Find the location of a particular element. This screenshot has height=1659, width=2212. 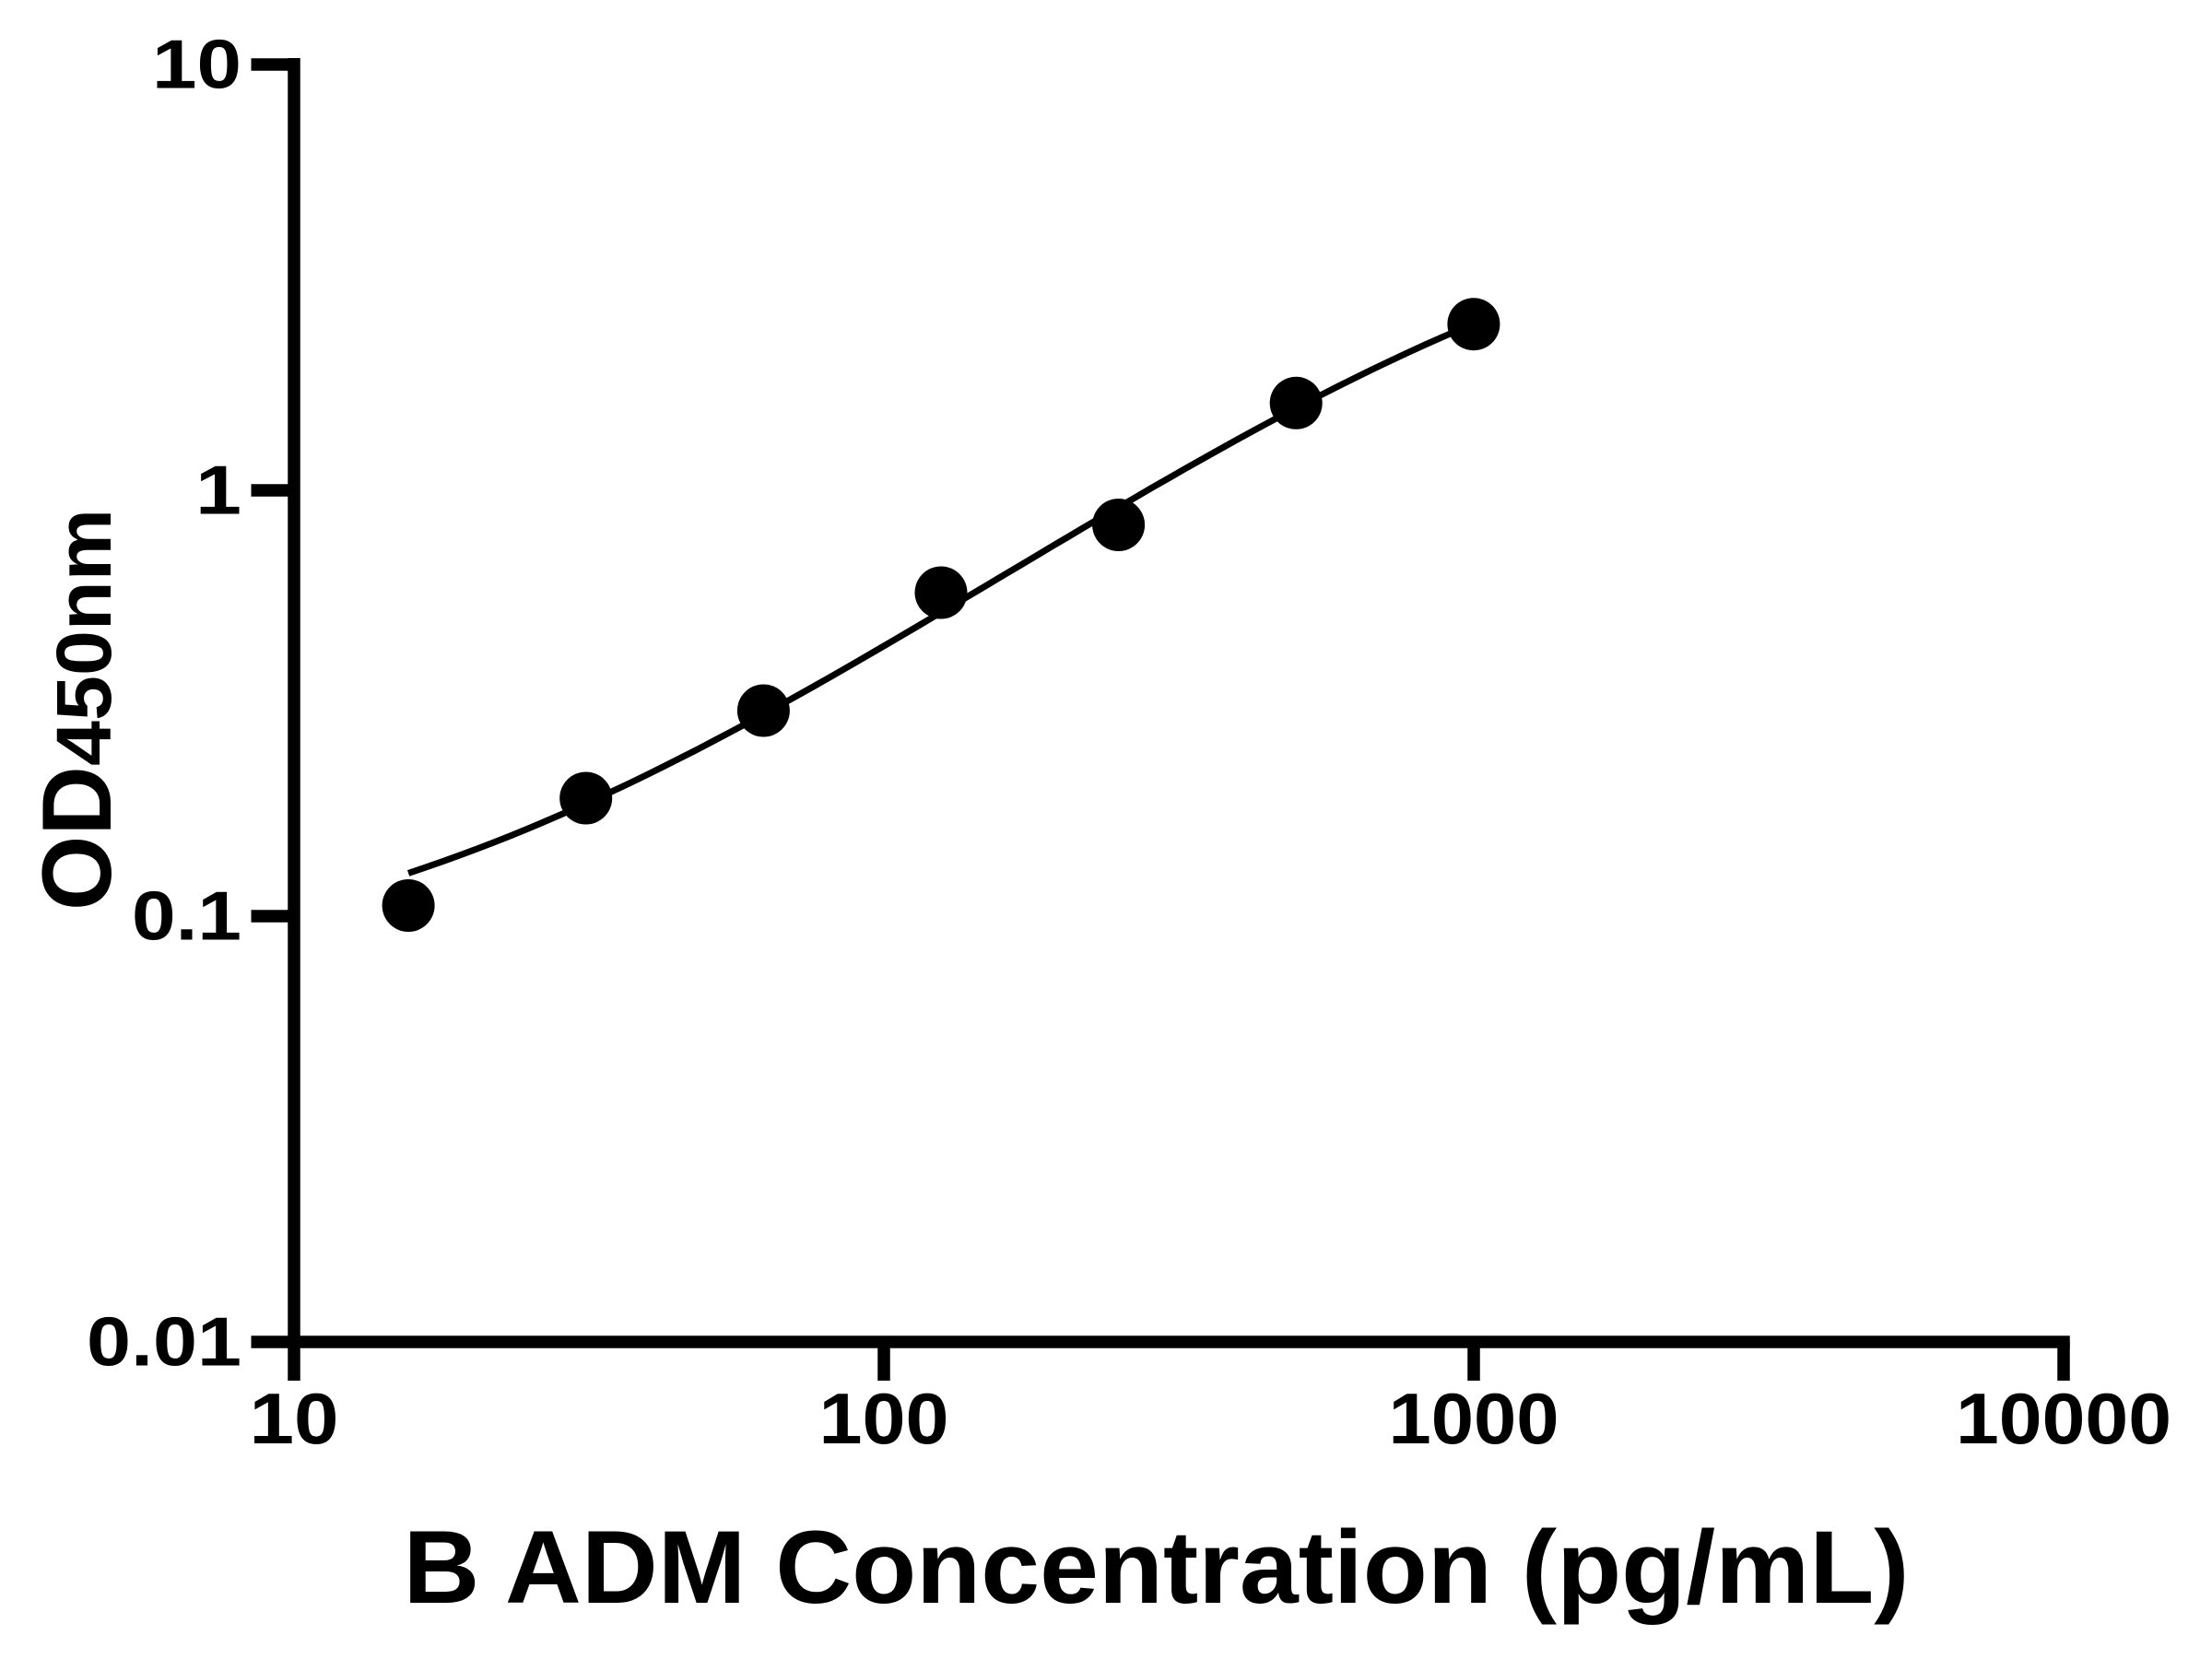

svg-text: OD450nm is located at coordinates (76, 710).